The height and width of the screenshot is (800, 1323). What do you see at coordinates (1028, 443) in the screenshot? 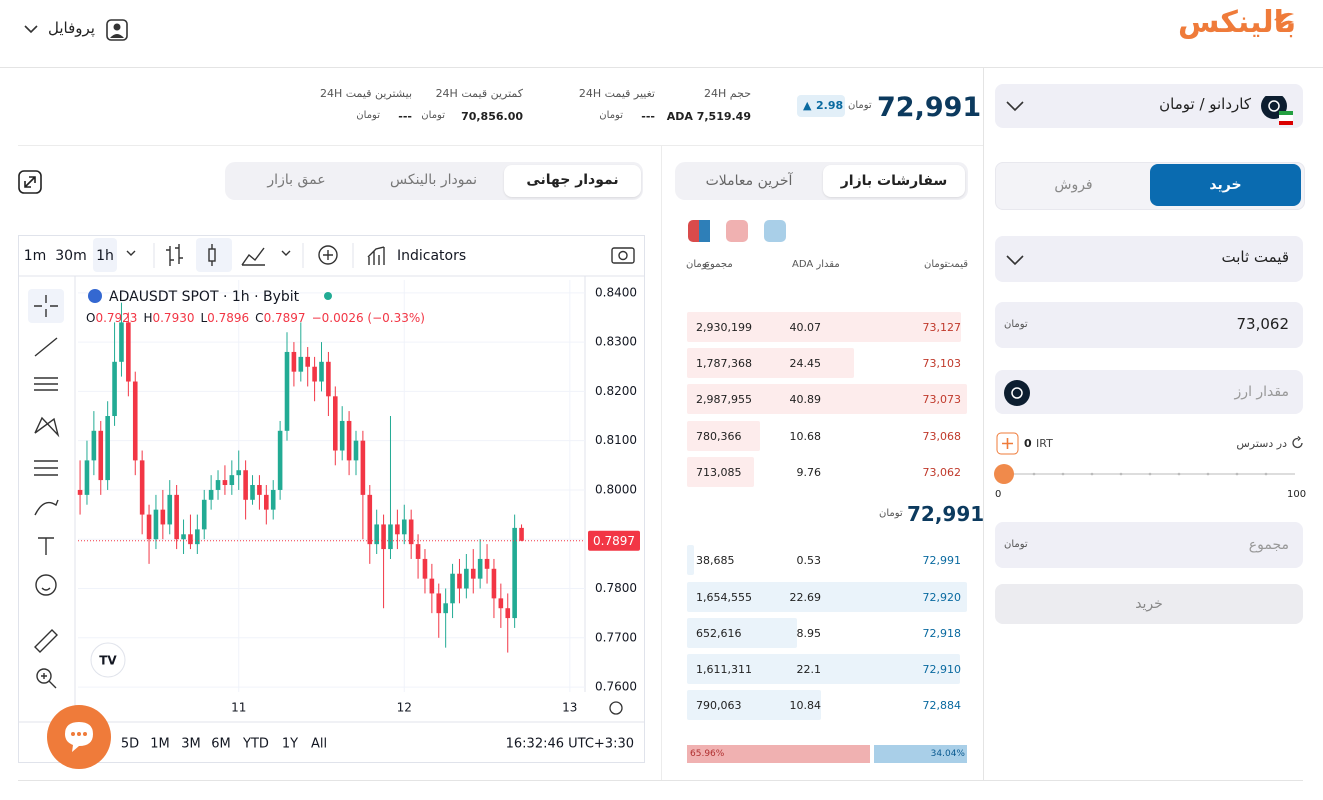
I see `available-value: 0` at bounding box center [1028, 443].